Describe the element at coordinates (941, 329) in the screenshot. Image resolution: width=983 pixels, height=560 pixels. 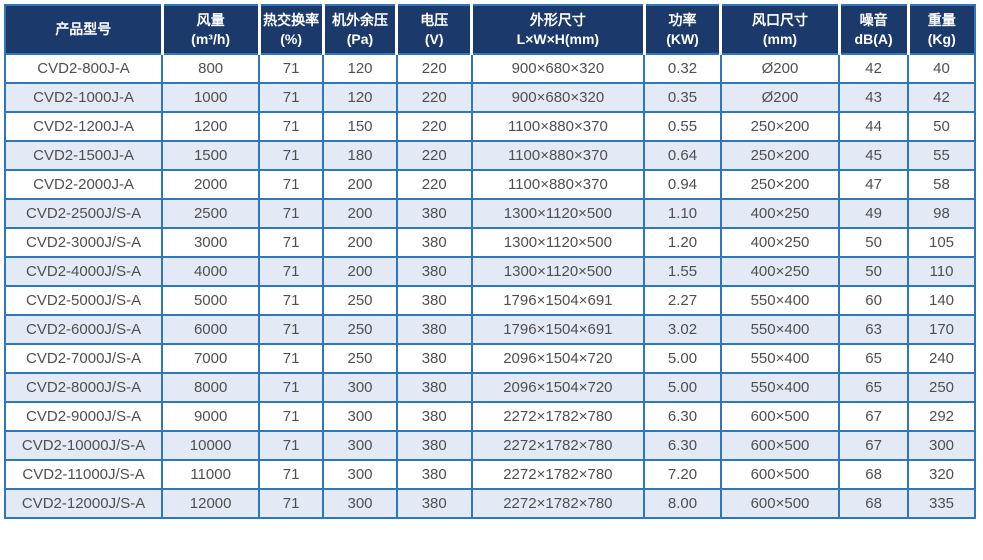
I see `table-cell: 170` at that location.